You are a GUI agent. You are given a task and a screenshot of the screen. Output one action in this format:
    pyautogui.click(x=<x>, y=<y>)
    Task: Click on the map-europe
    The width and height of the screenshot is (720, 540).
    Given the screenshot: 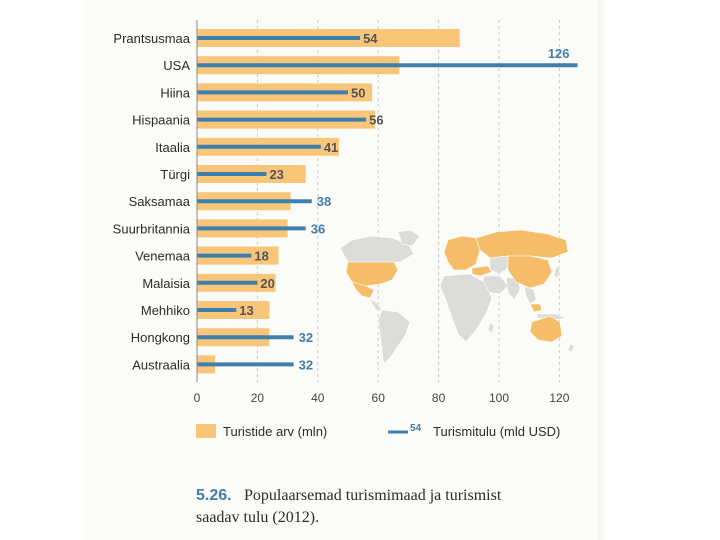 What is the action you would take?
    pyautogui.click(x=462, y=253)
    